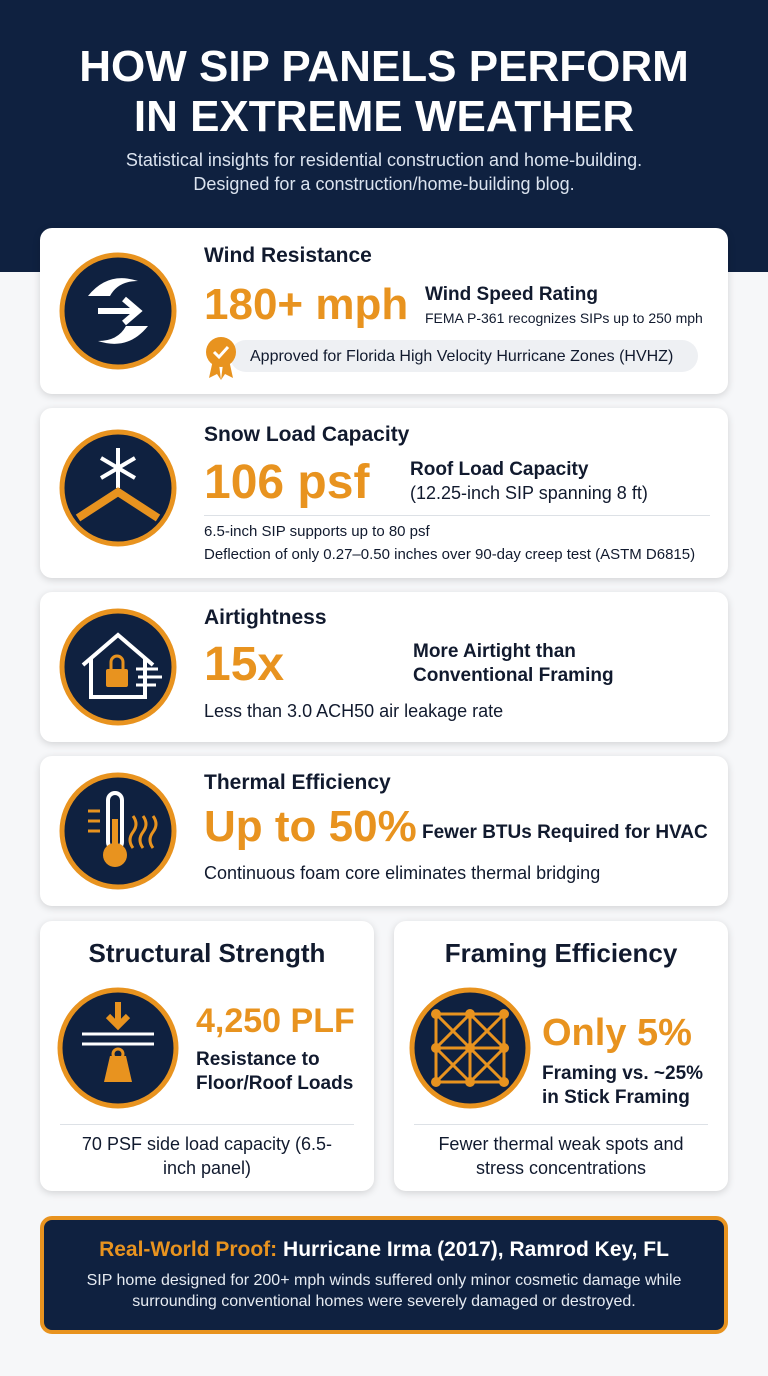 Image resolution: width=768 pixels, height=1376 pixels. Describe the element at coordinates (529, 493) in the screenshot. I see `note: (12.25-inch SIP spanning 8 ft)` at that location.